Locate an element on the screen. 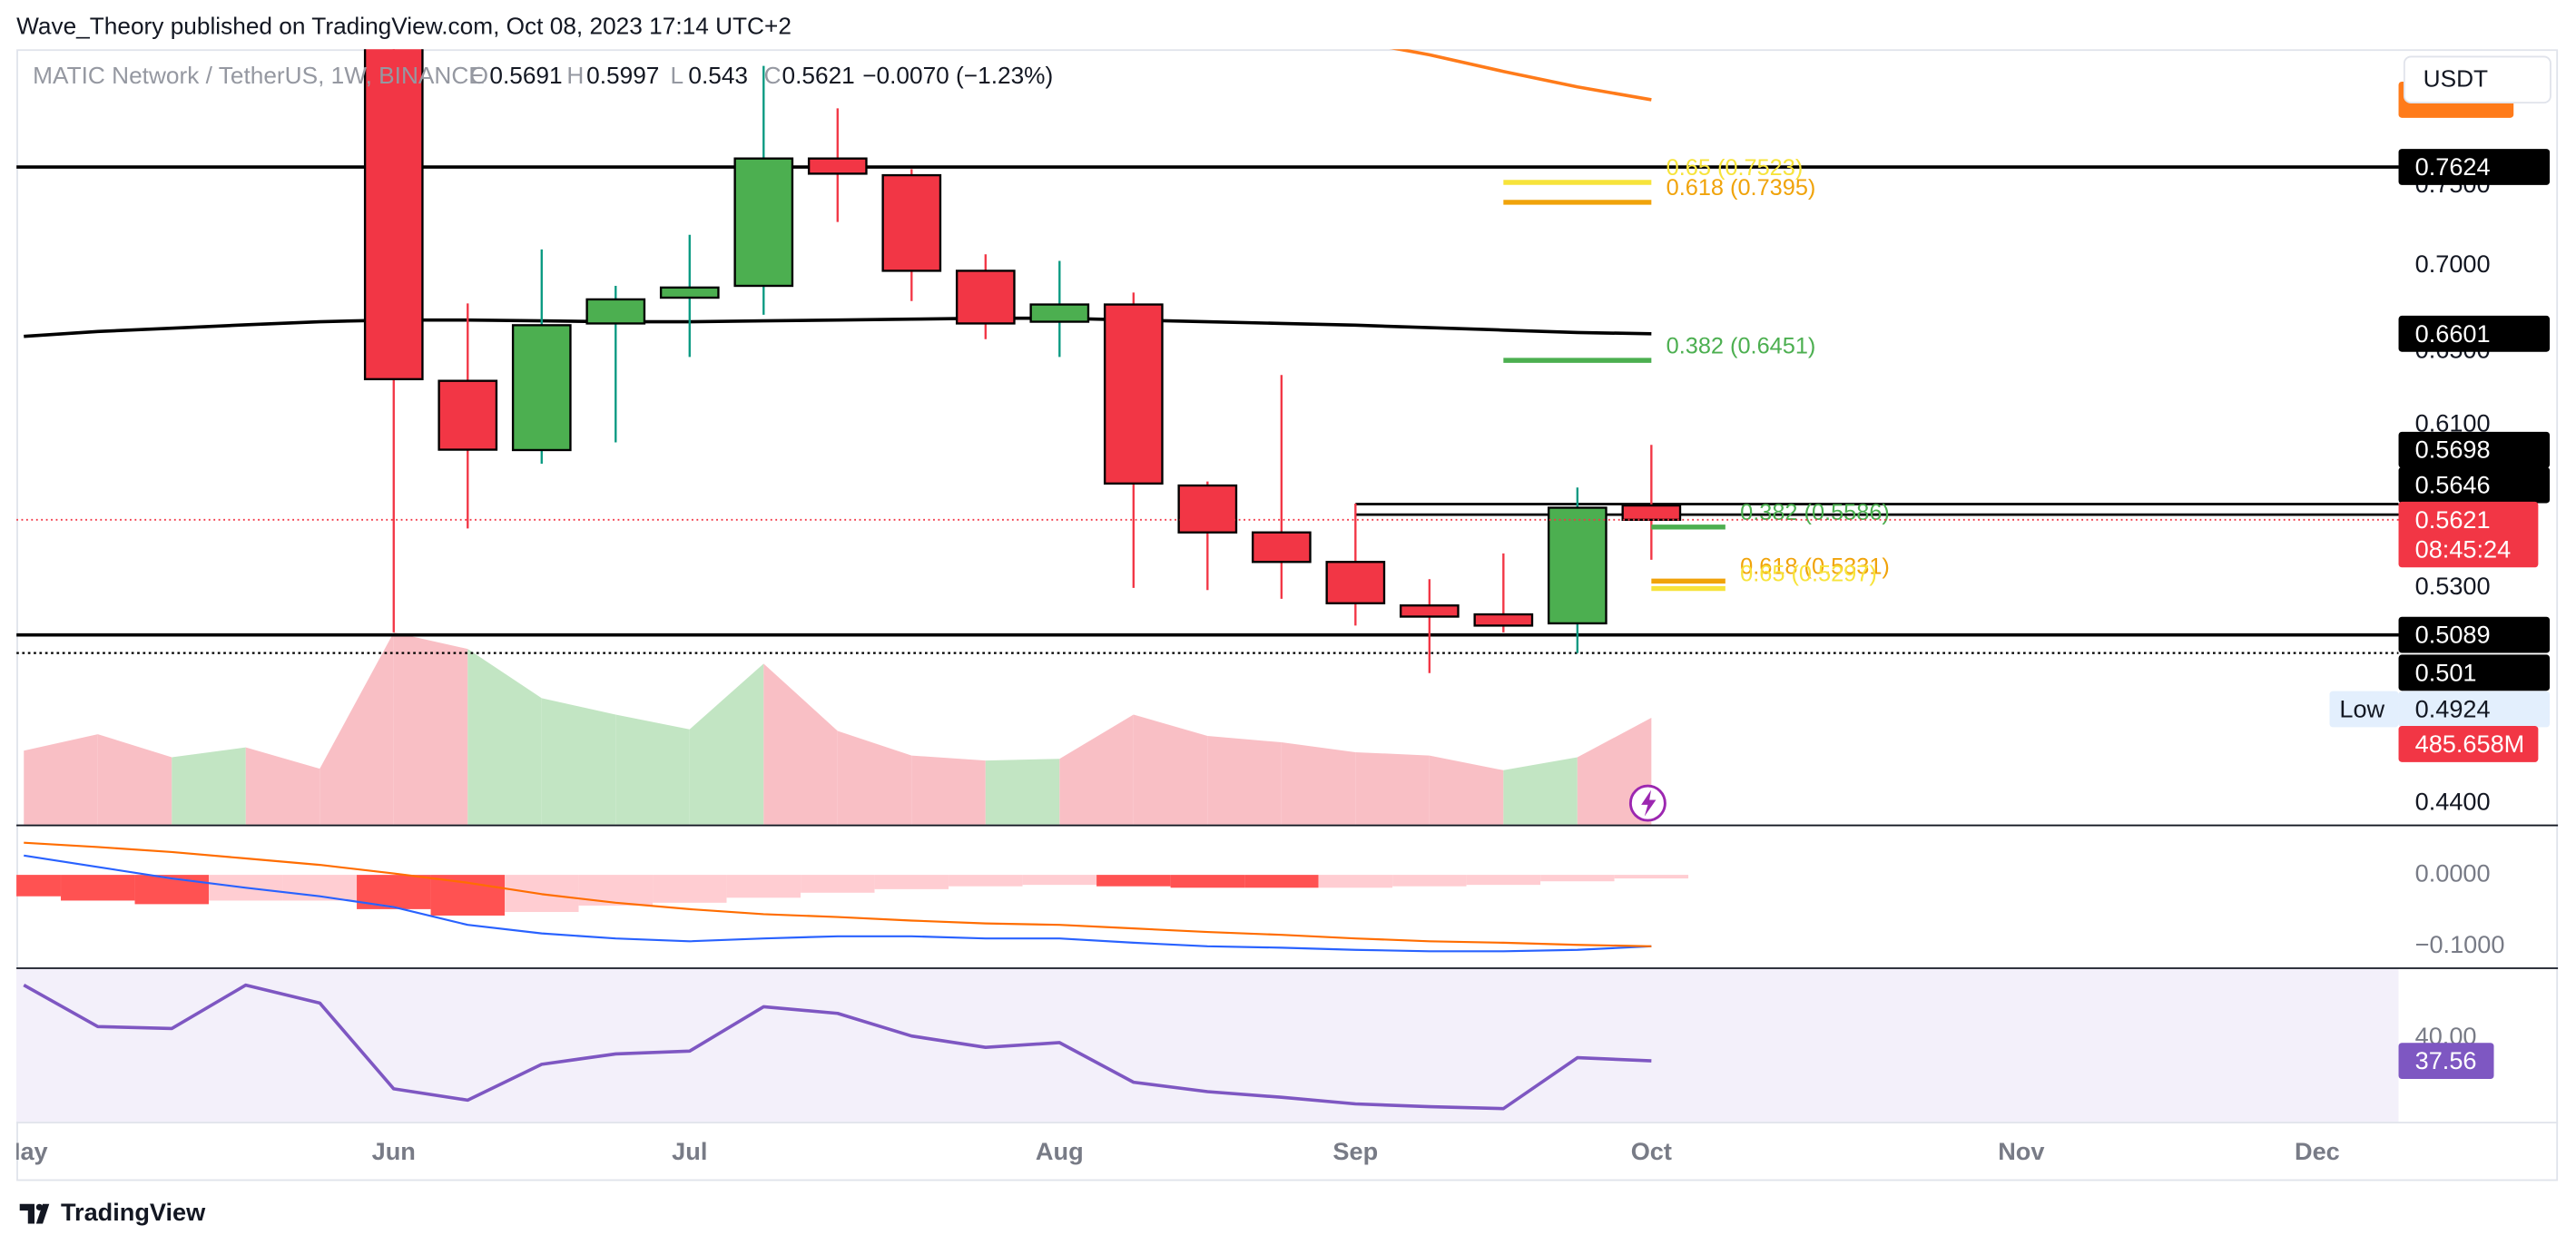 This screenshot has width=2576, height=1245. low-label: Low is located at coordinates (2361, 708).